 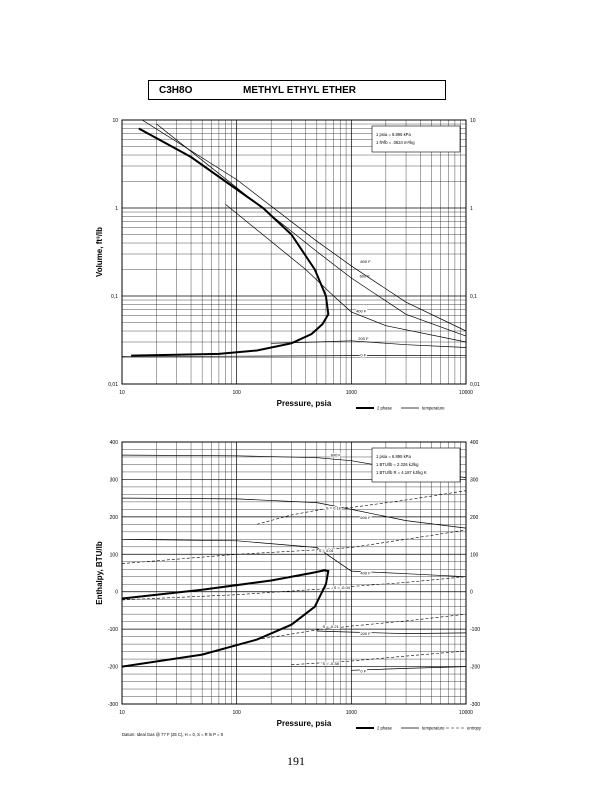 I want to click on y-tick-label-right: 0, so click(x=471, y=593).